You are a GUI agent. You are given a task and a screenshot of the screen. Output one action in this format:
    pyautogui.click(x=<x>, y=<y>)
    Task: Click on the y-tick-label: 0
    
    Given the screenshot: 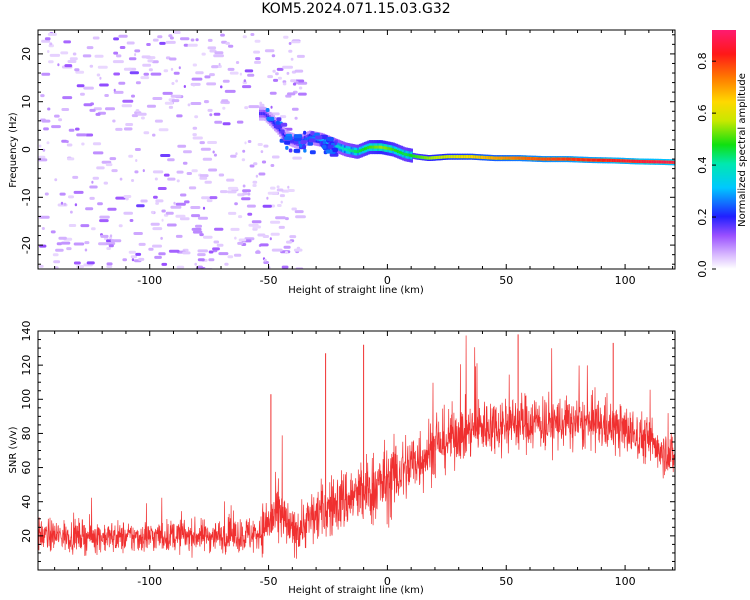 What is the action you would take?
    pyautogui.click(x=26, y=149)
    